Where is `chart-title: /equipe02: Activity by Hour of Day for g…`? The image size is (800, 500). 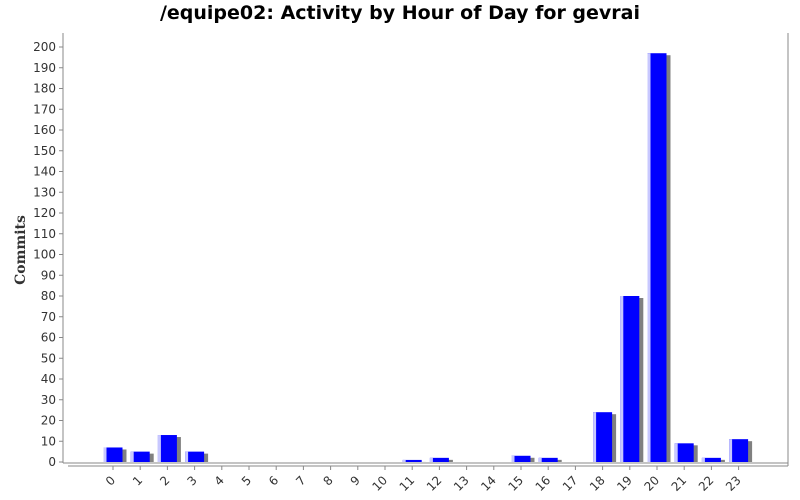 chart-title: /equipe02: Activity by Hour of Day for g… is located at coordinates (400, 13).